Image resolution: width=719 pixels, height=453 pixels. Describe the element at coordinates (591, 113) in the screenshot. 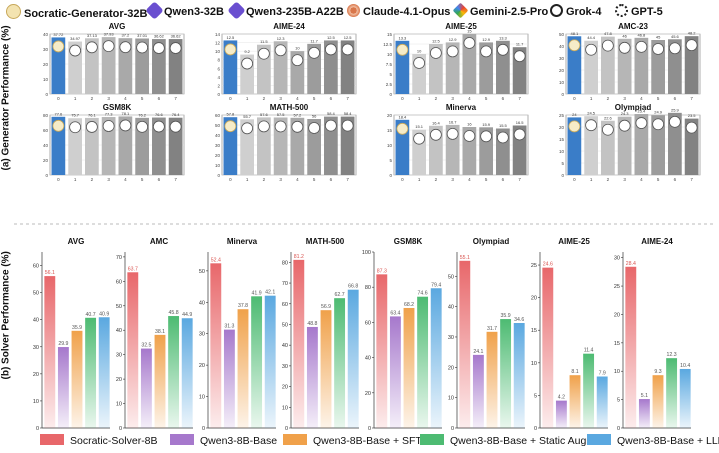

I see `bar-value-label: 24.5` at that location.